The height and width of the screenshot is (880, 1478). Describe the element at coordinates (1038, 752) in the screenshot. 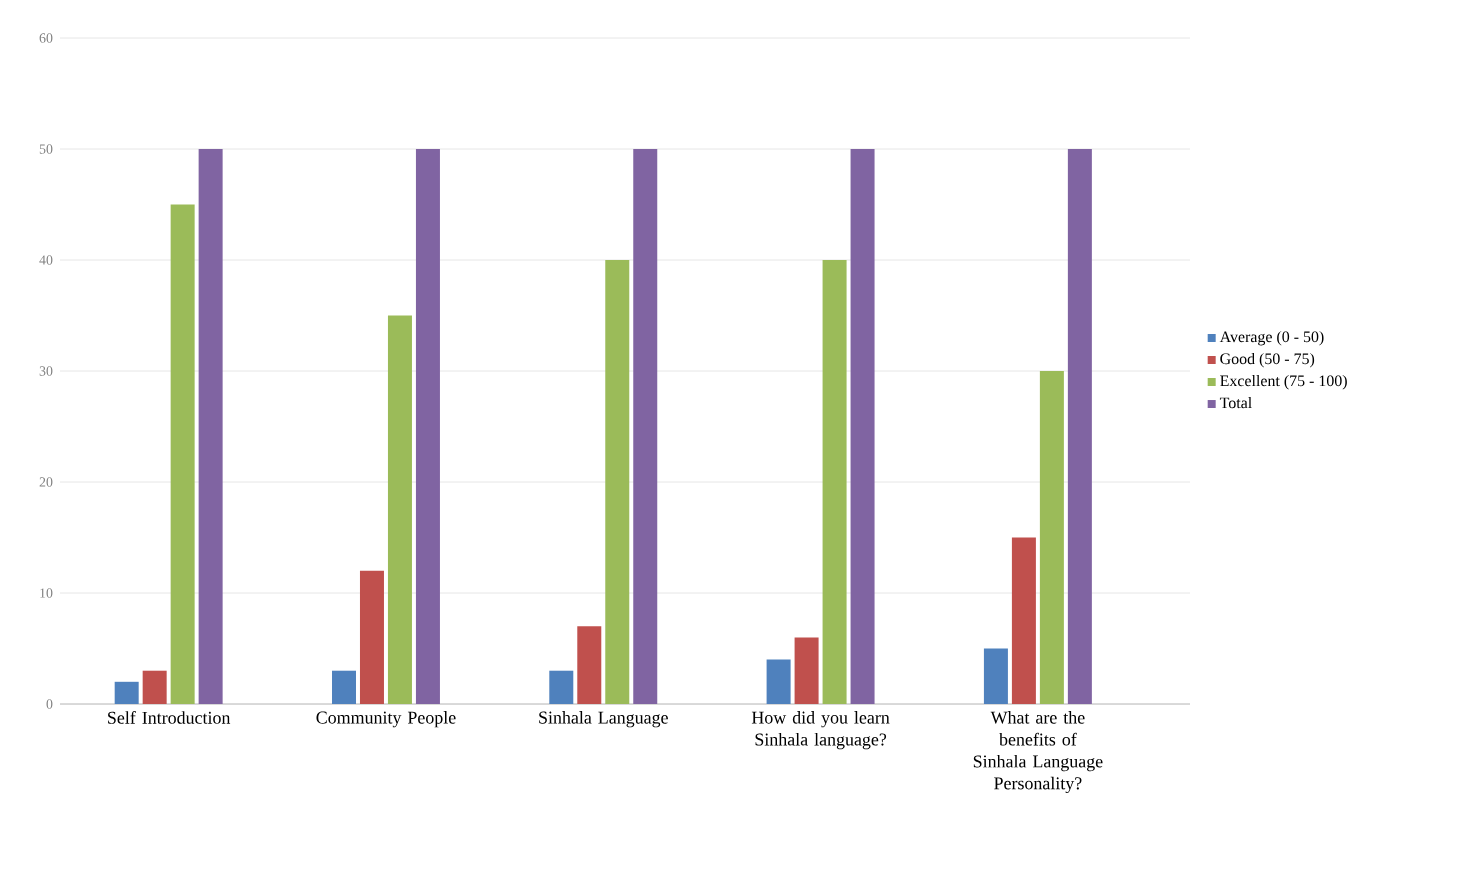

I see `x-tick-label: What are the benefits of Sinhala Language Personality?` at that location.